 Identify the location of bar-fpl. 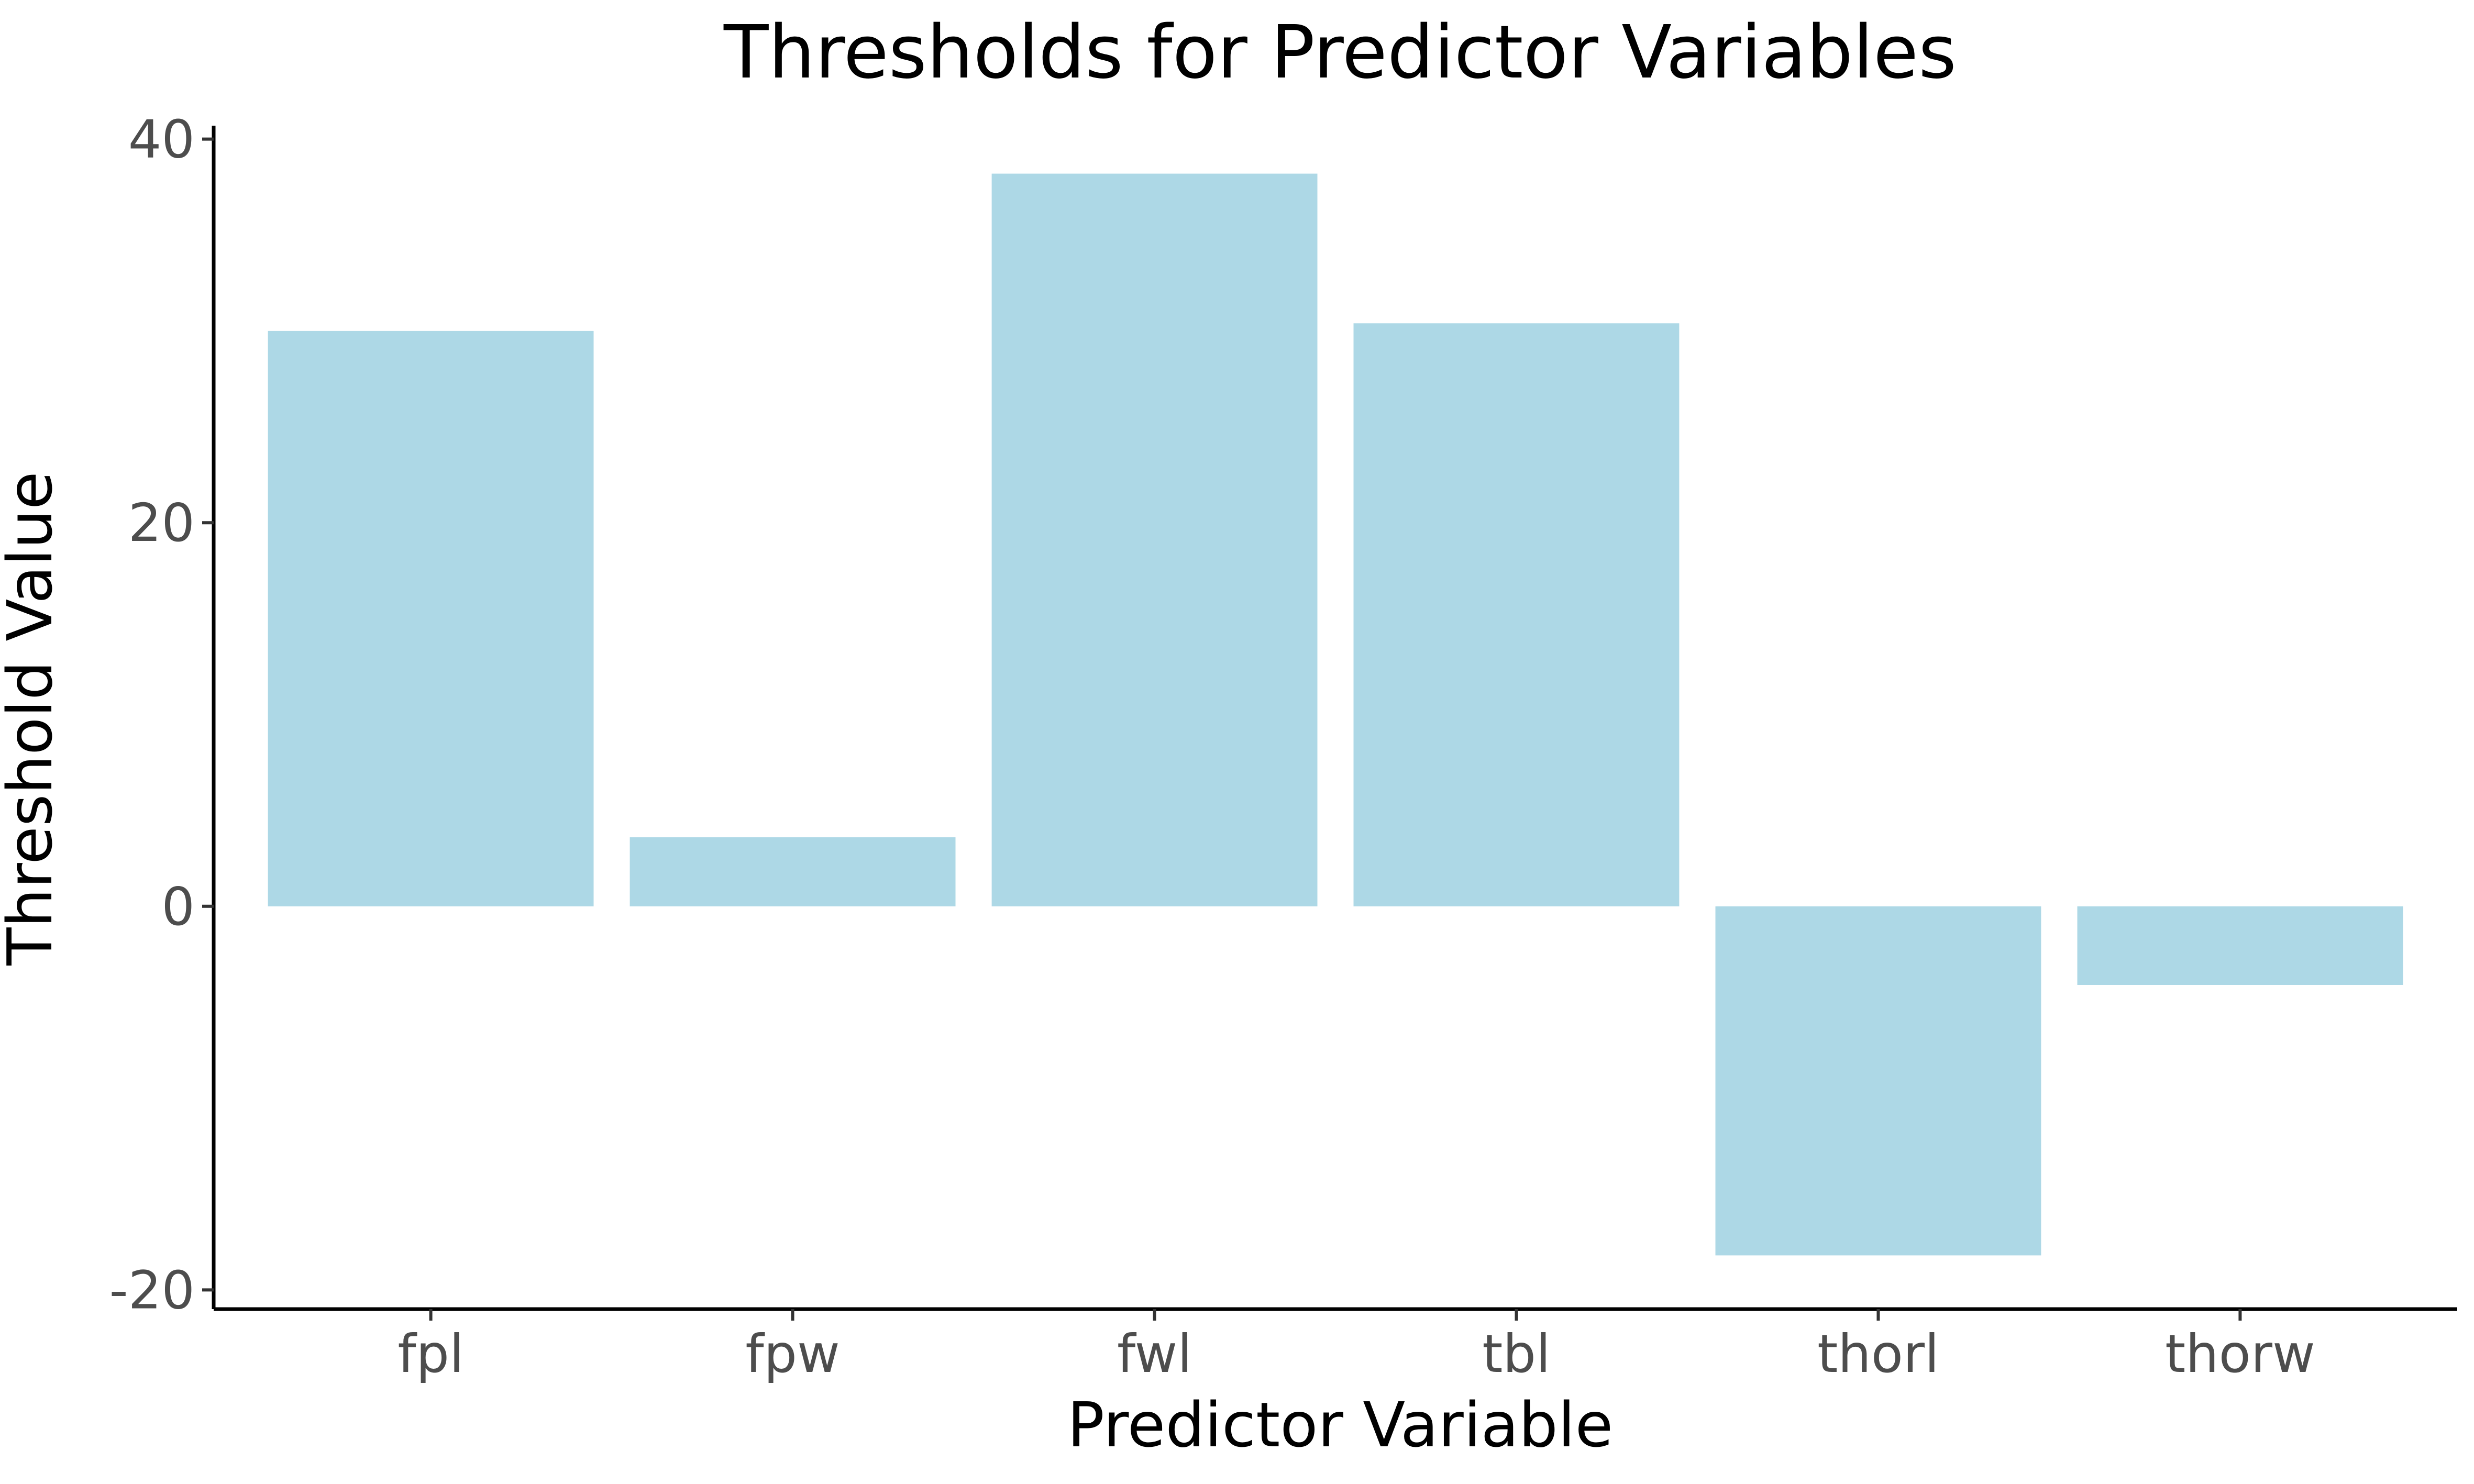
(431, 618).